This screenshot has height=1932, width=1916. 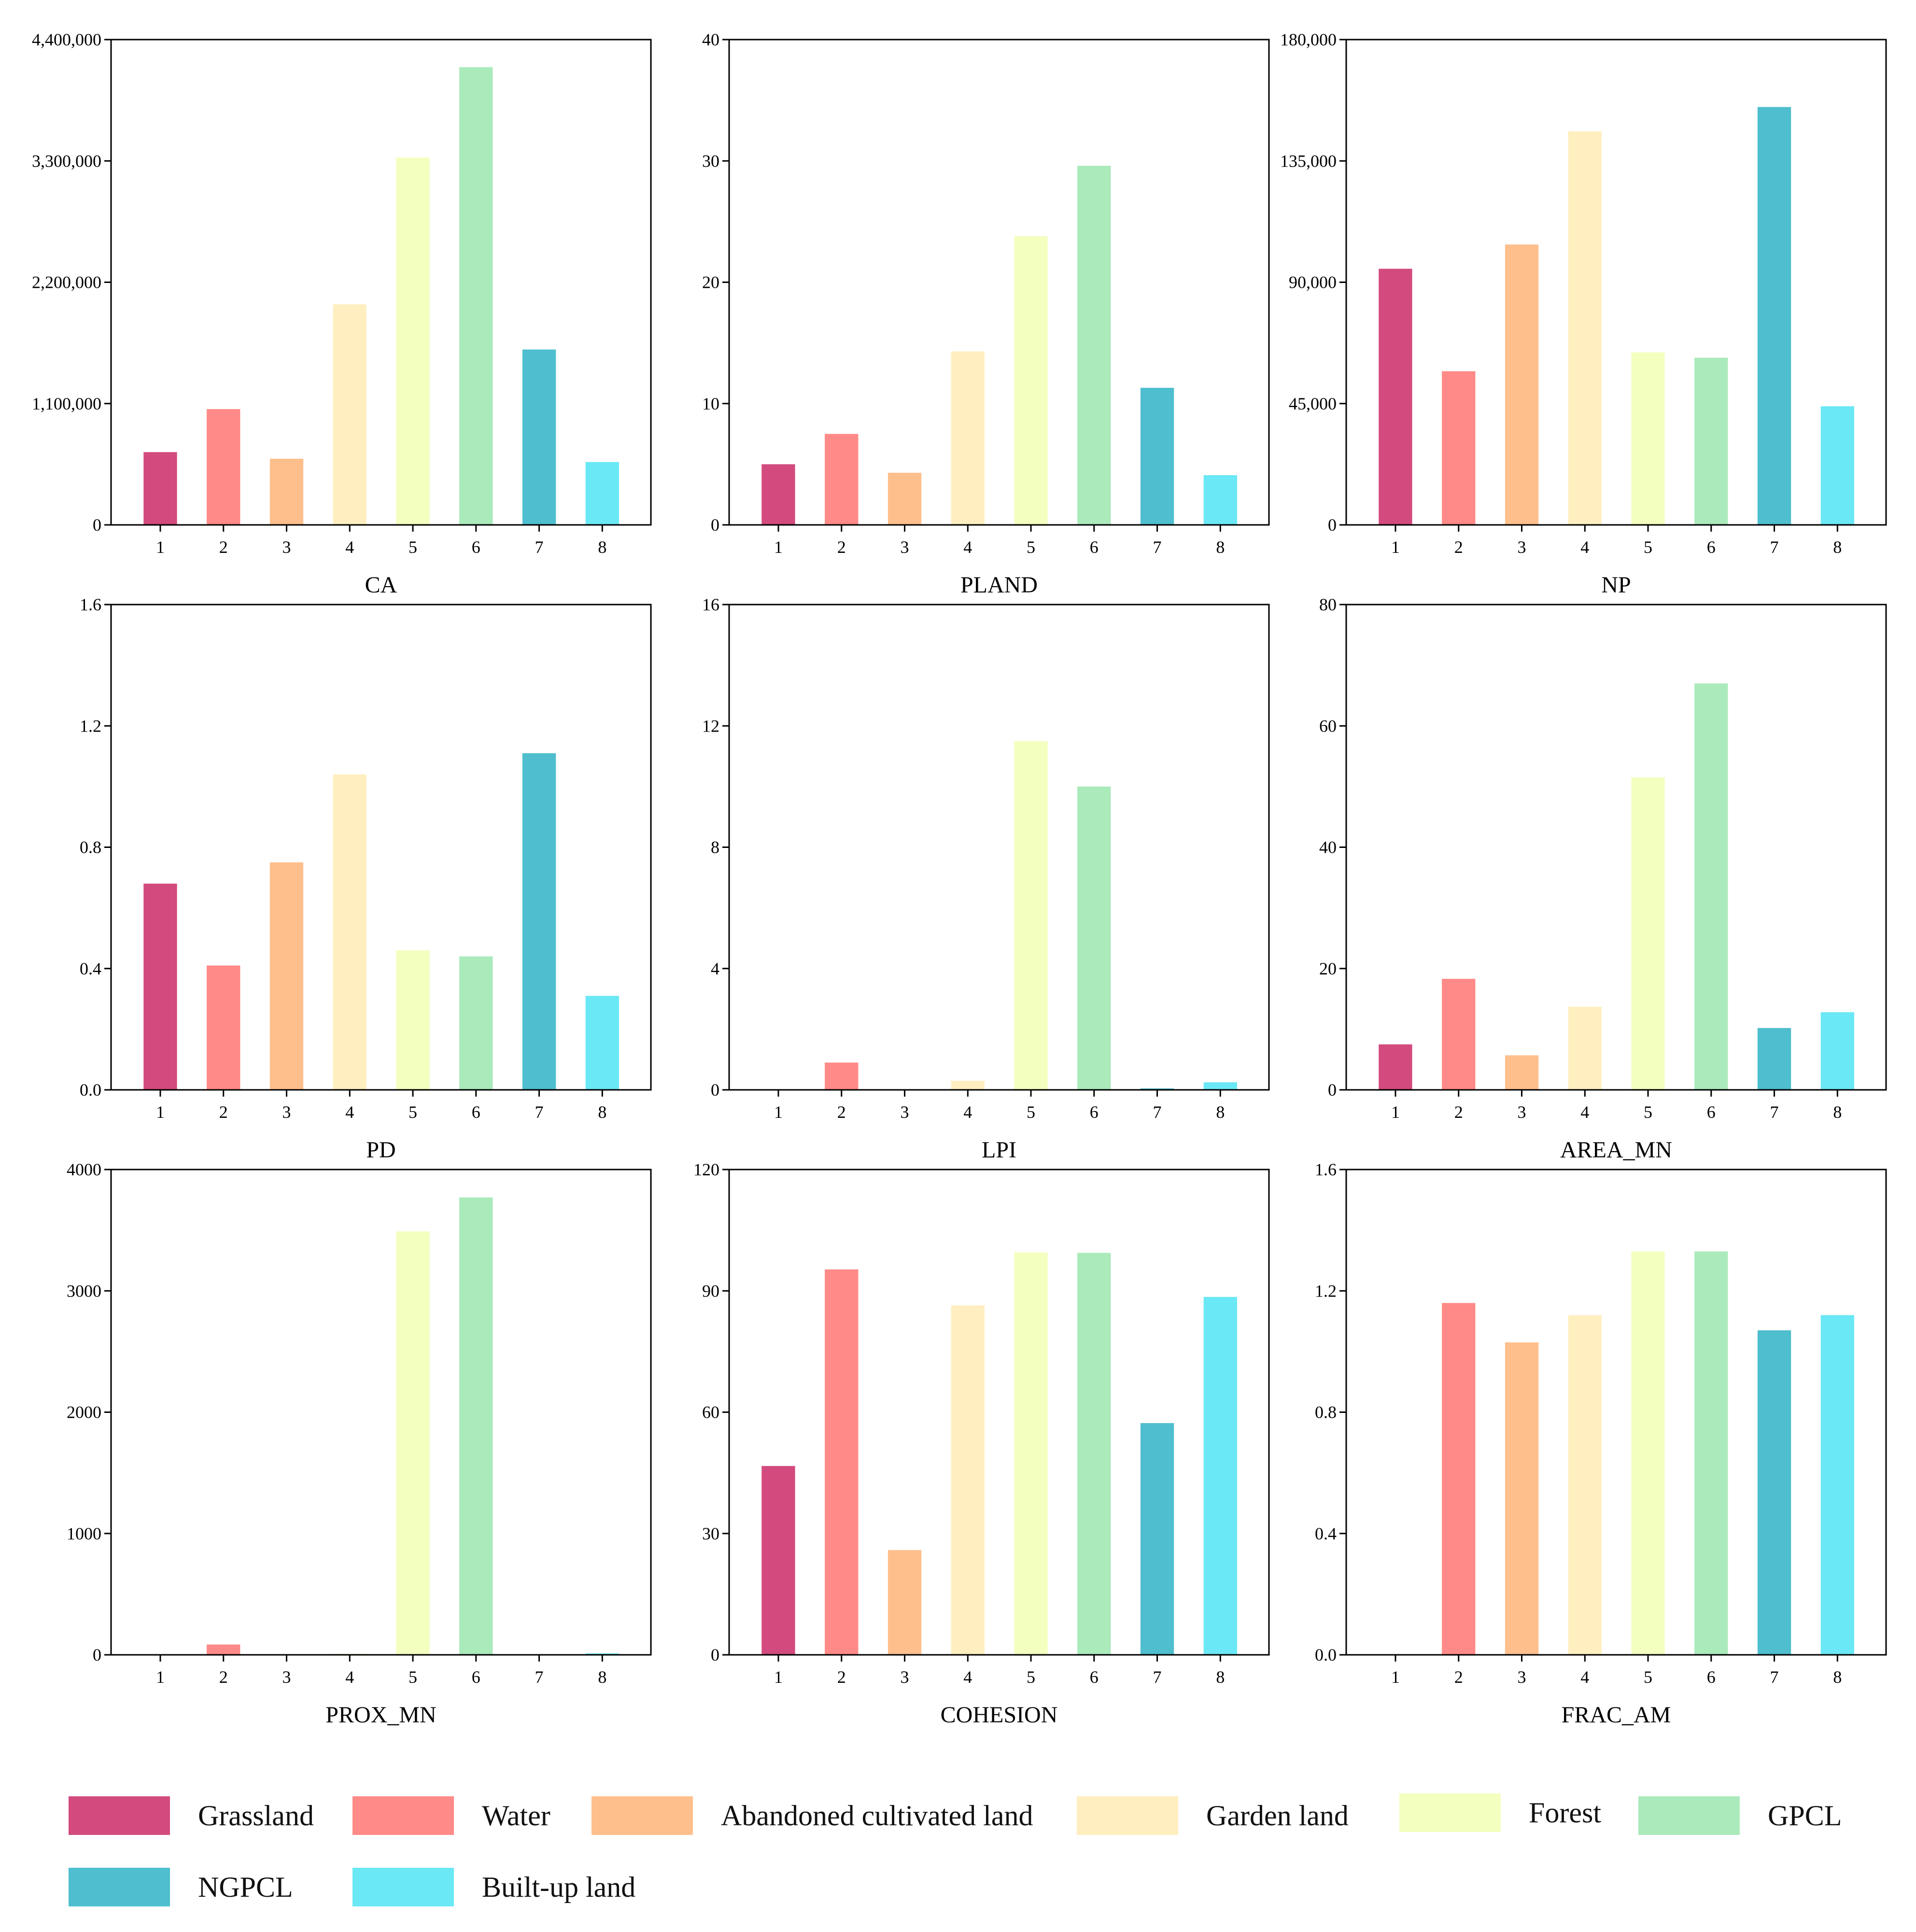 What do you see at coordinates (1326, 1169) in the screenshot?
I see `frac-am-ytick-label-4: 1.6` at bounding box center [1326, 1169].